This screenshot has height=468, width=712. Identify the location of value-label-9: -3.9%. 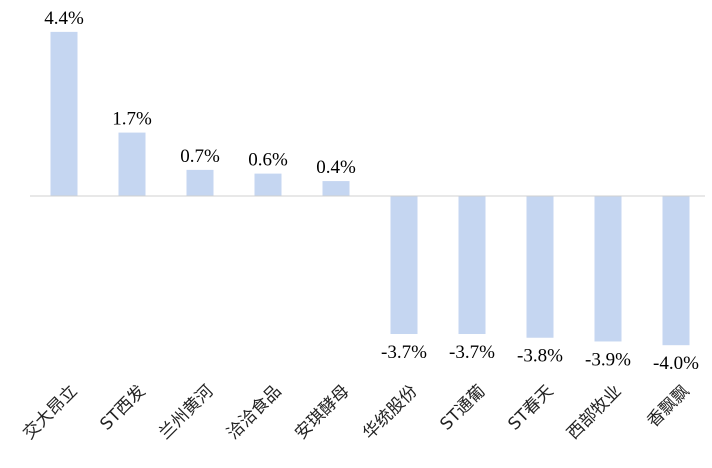
(608, 359).